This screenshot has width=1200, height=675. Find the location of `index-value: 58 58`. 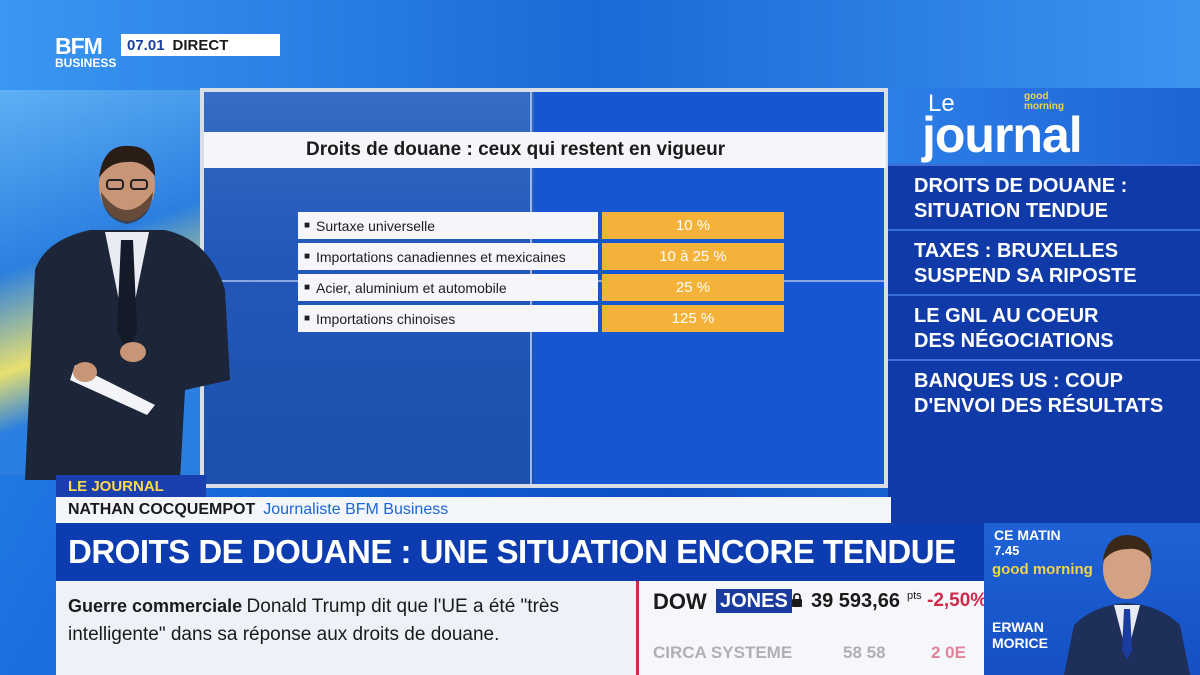

index-value: 58 58 is located at coordinates (864, 652).